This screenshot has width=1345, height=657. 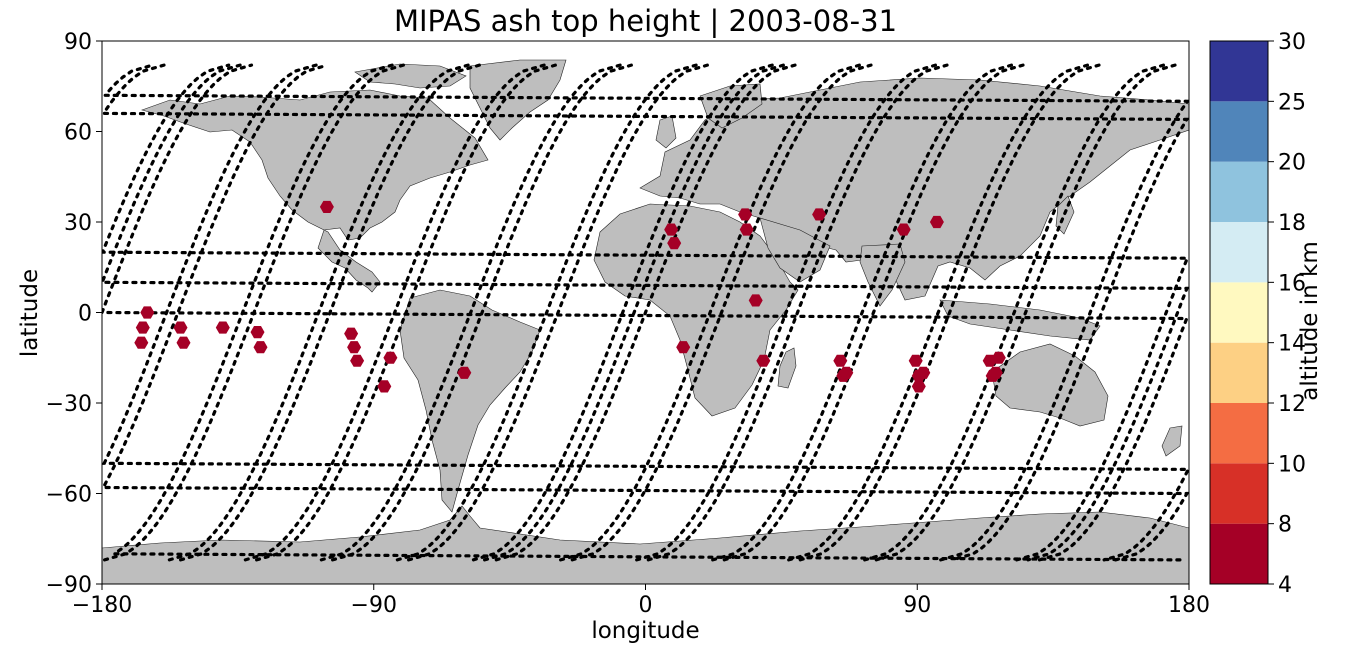 What do you see at coordinates (74, 314) in the screenshot?
I see `y-axis: −90 −60 −30 0 30 60 90` at bounding box center [74, 314].